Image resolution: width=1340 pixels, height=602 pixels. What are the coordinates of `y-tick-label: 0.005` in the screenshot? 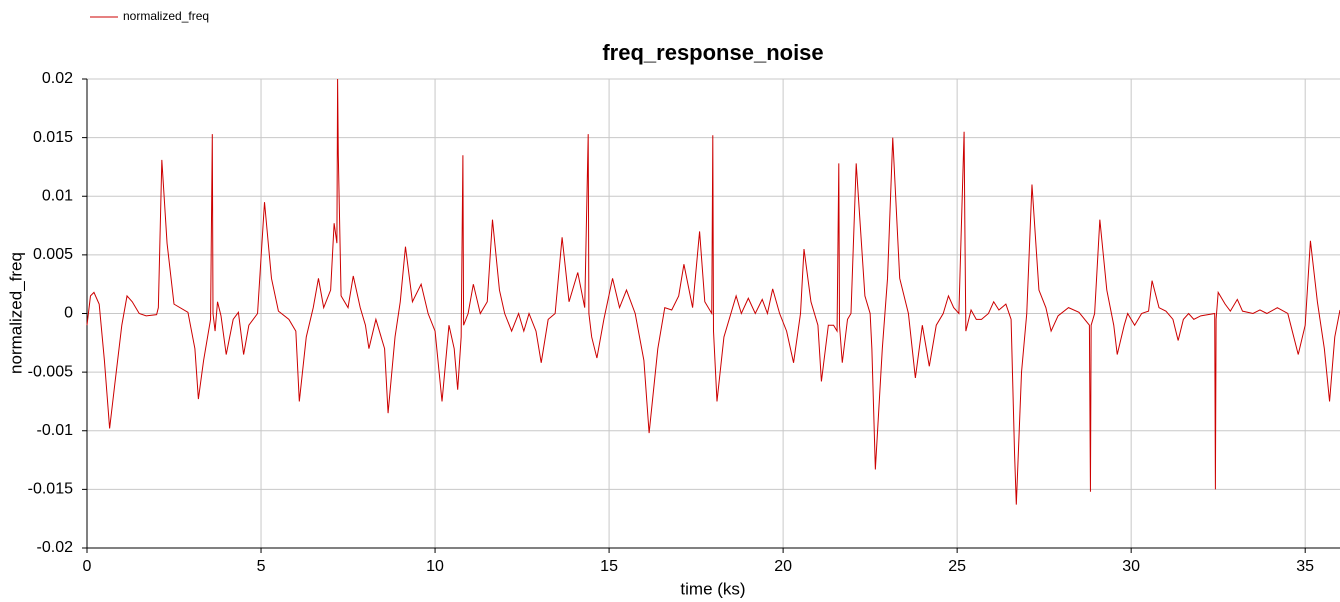 It's located at (53, 254).